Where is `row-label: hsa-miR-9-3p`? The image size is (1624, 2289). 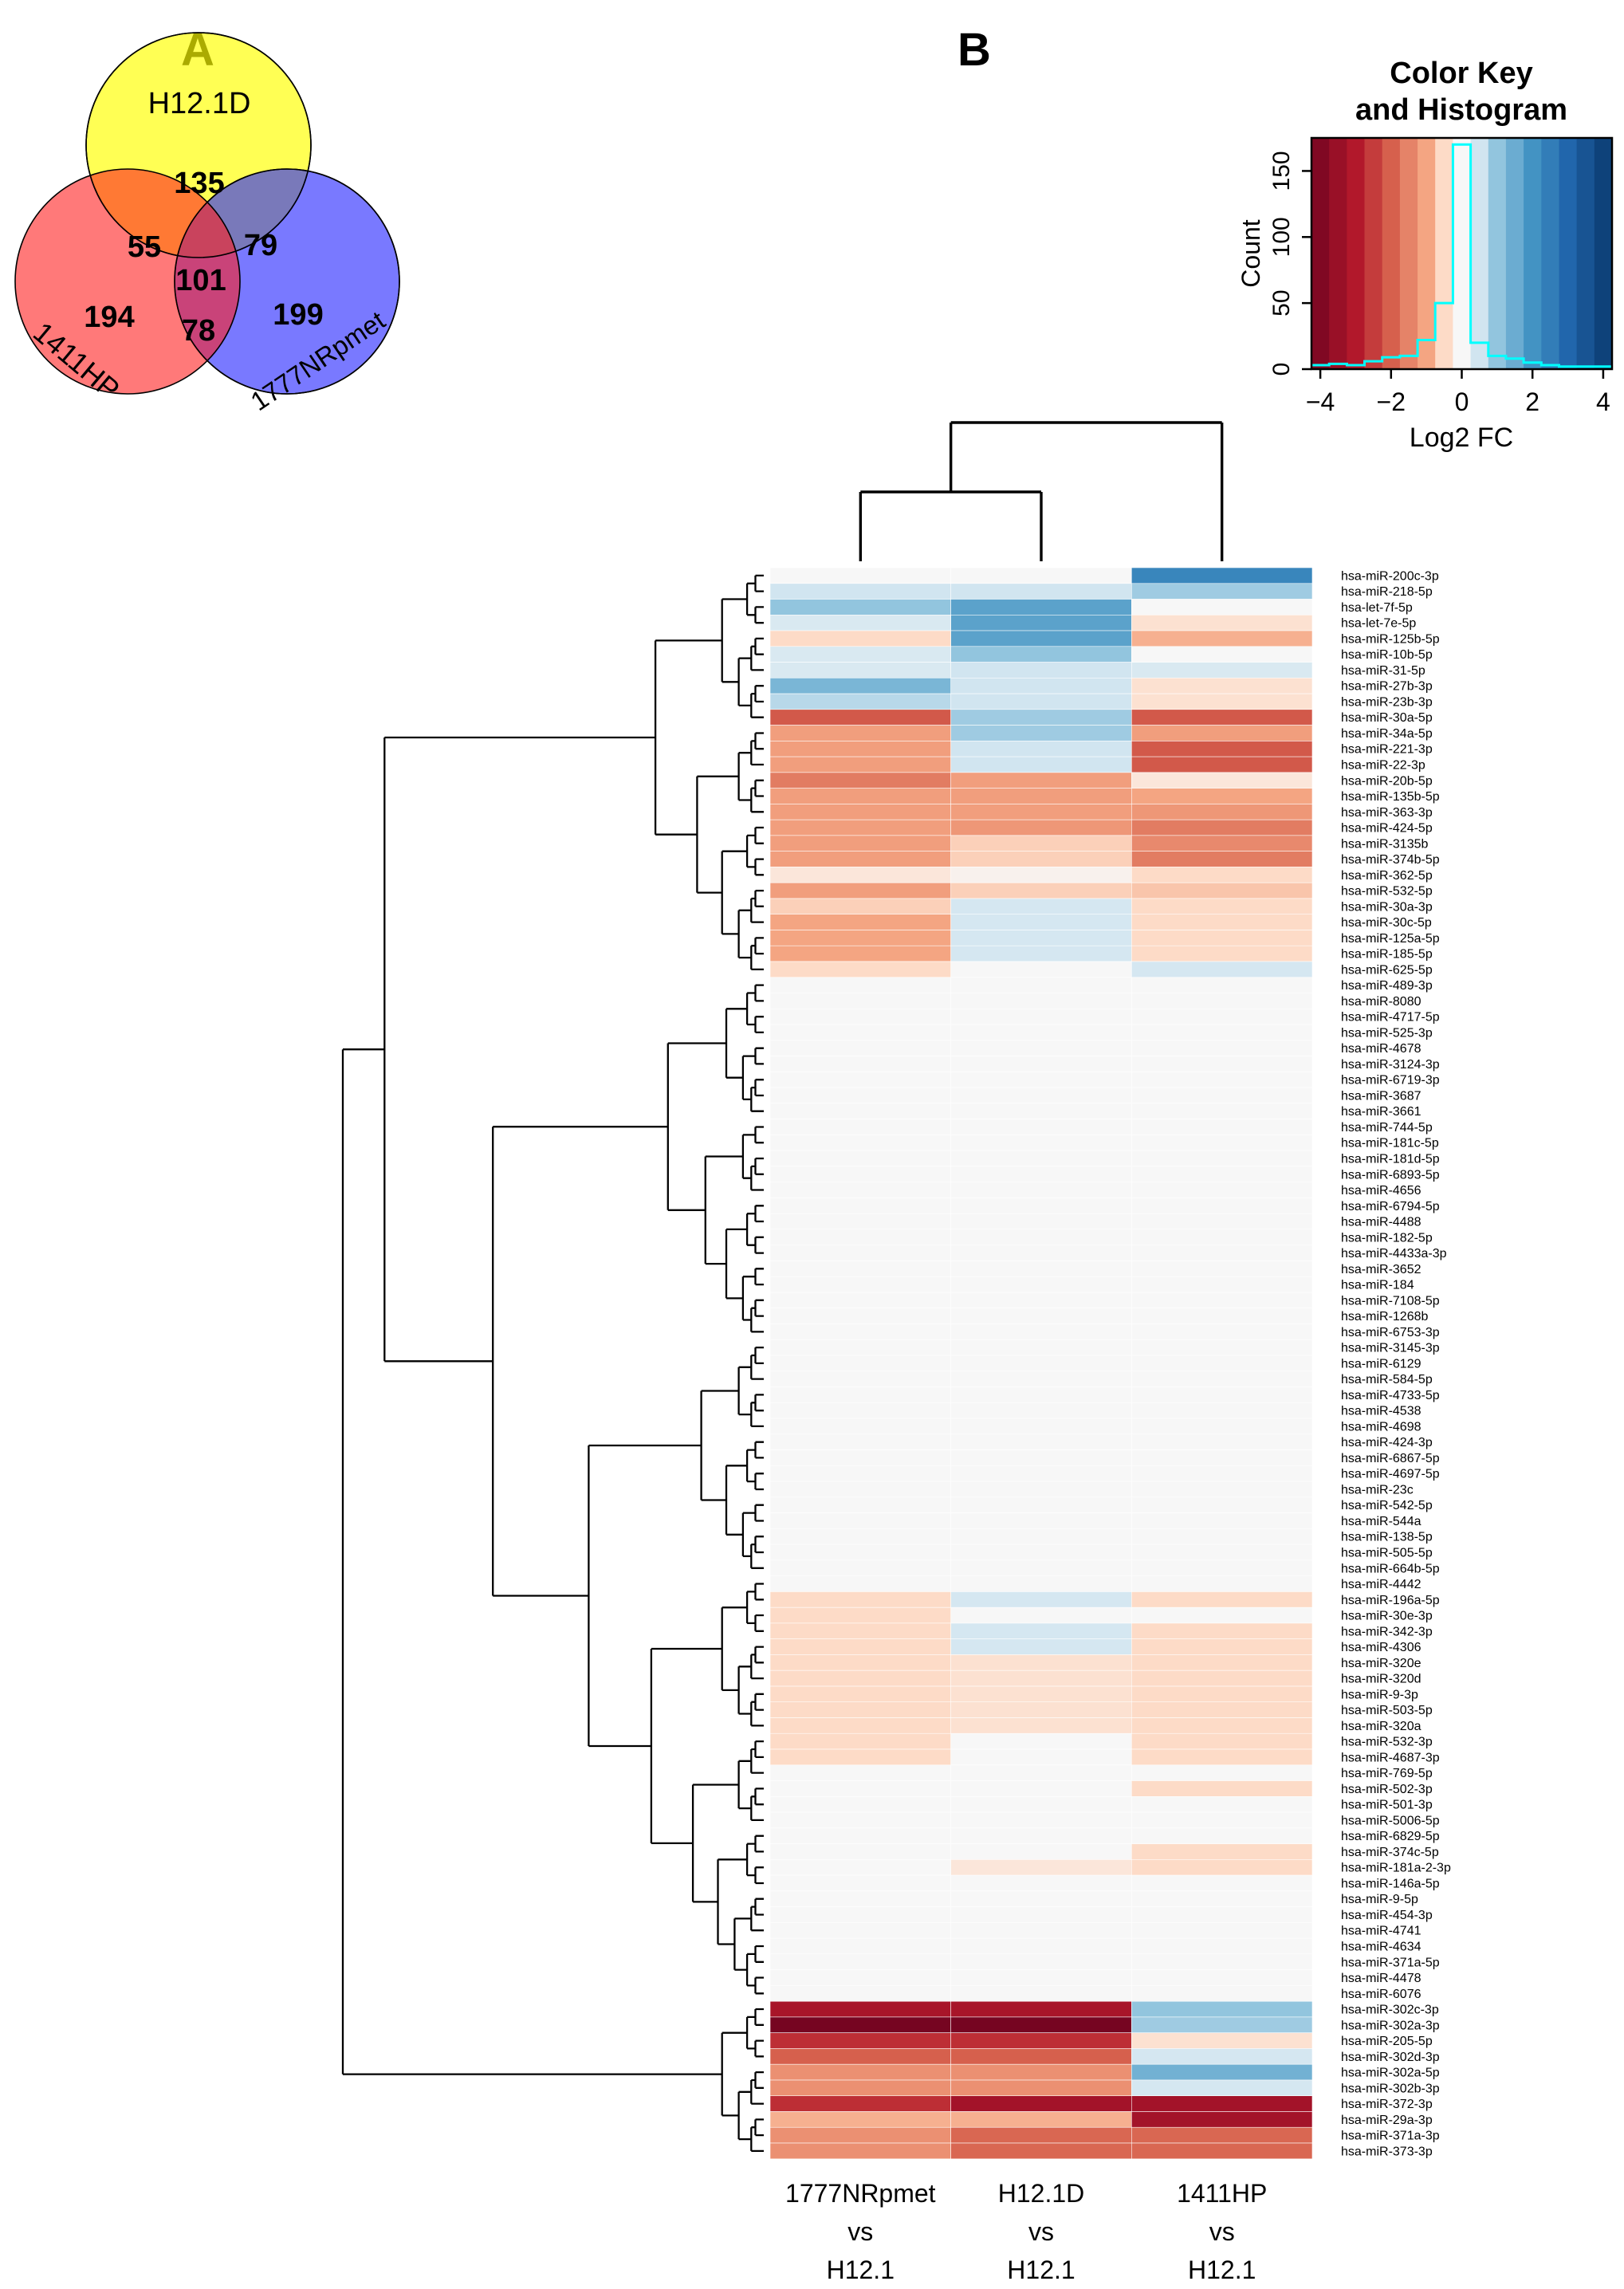
row-label: hsa-miR-9-3p is located at coordinates (1380, 1694).